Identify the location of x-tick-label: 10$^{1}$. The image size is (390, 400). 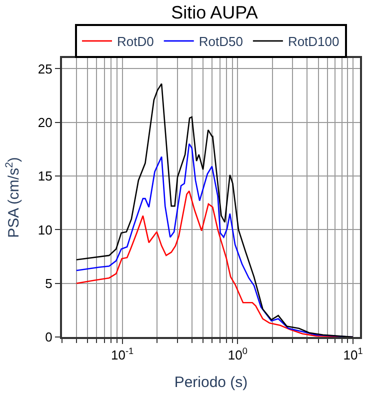
(353, 354).